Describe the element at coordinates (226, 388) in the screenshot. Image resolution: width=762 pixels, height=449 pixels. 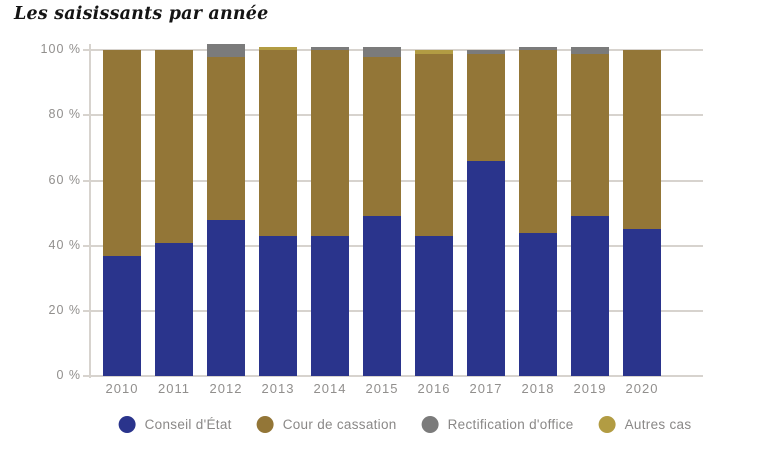
I see `x-axis-label: 2012` at that location.